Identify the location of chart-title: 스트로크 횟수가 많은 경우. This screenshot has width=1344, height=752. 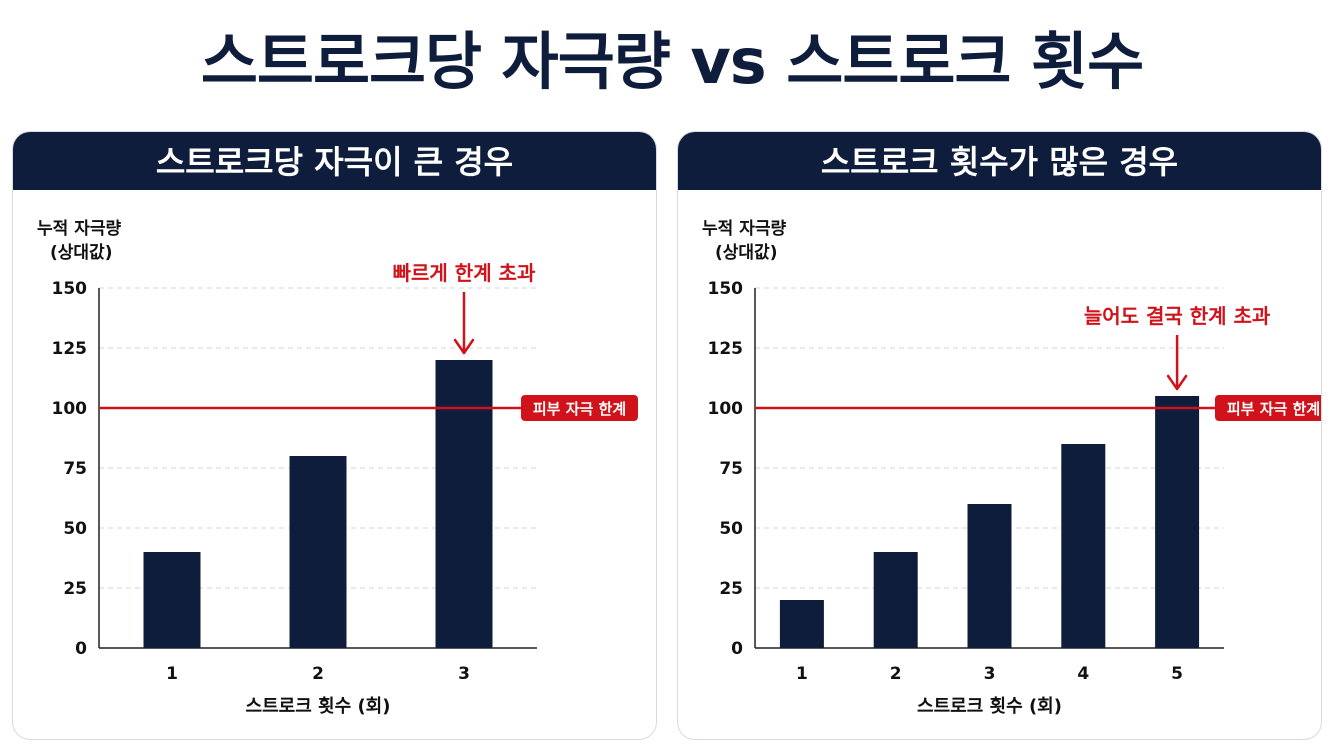
(999, 161).